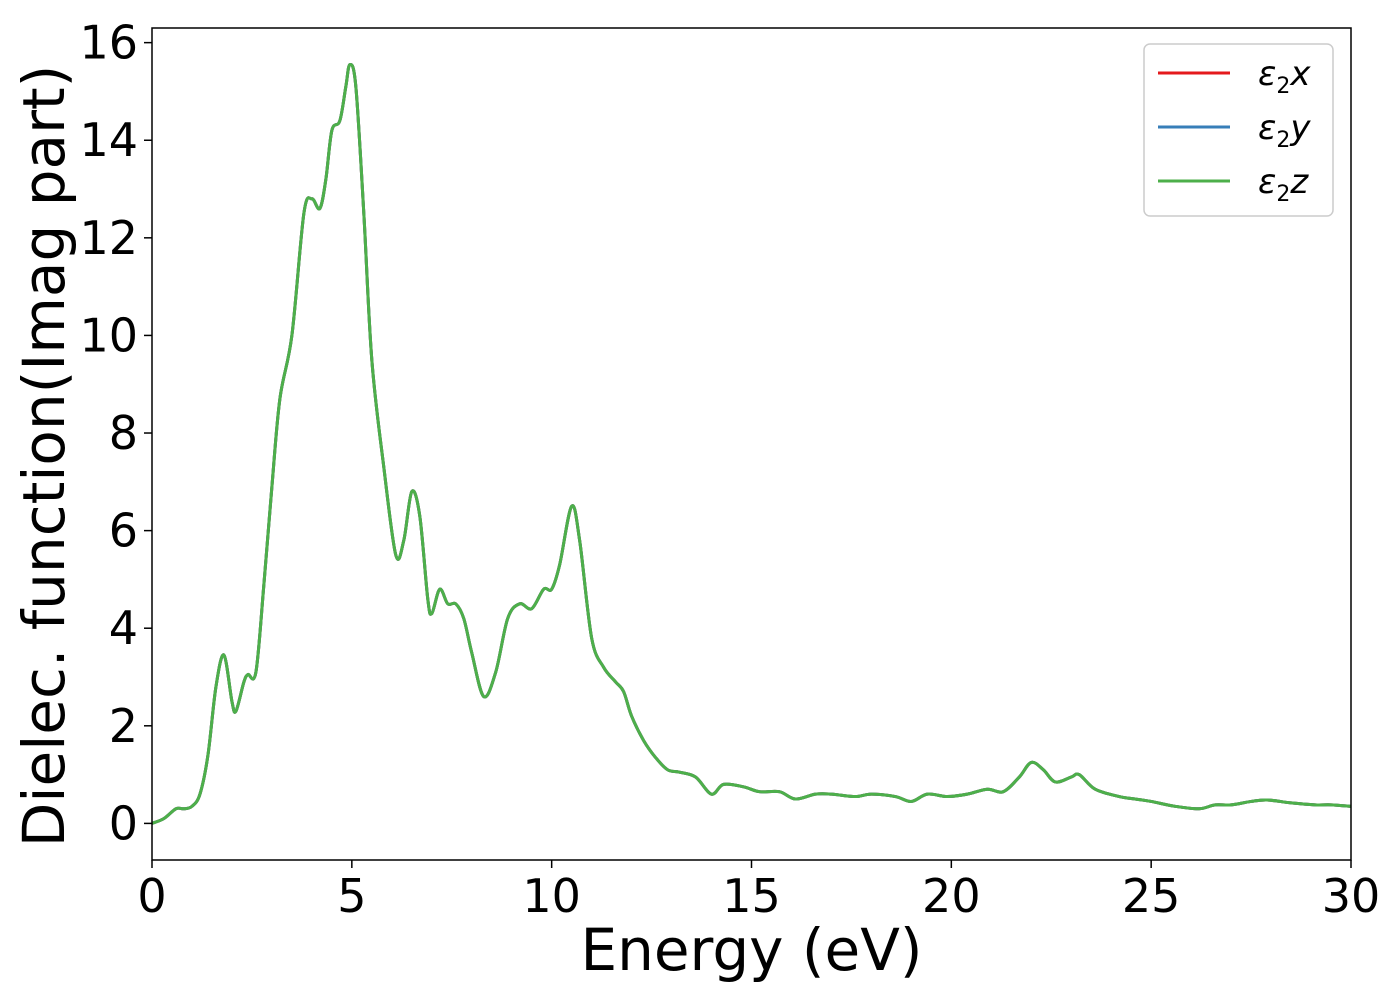 This screenshot has height=1000, width=1400. I want to click on x-tick-label: 10, so click(551, 896).